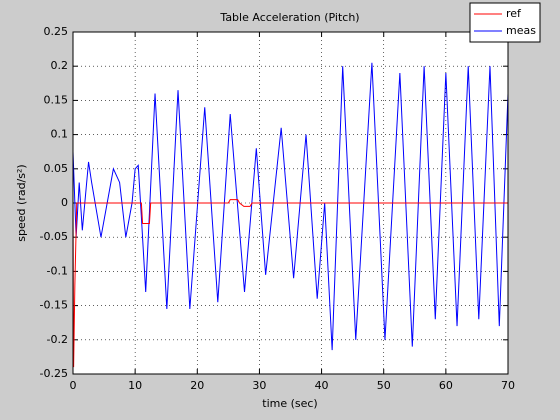 This screenshot has height=420, width=560. I want to click on legend-label: ref, so click(514, 13).